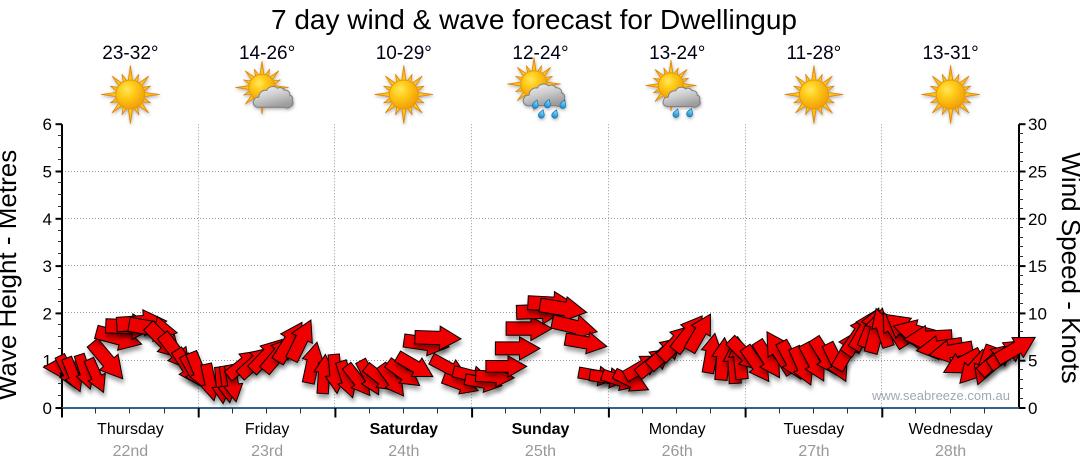 This screenshot has width=1080, height=475. Describe the element at coordinates (47, 266) in the screenshot. I see `svg-text: 3` at that location.